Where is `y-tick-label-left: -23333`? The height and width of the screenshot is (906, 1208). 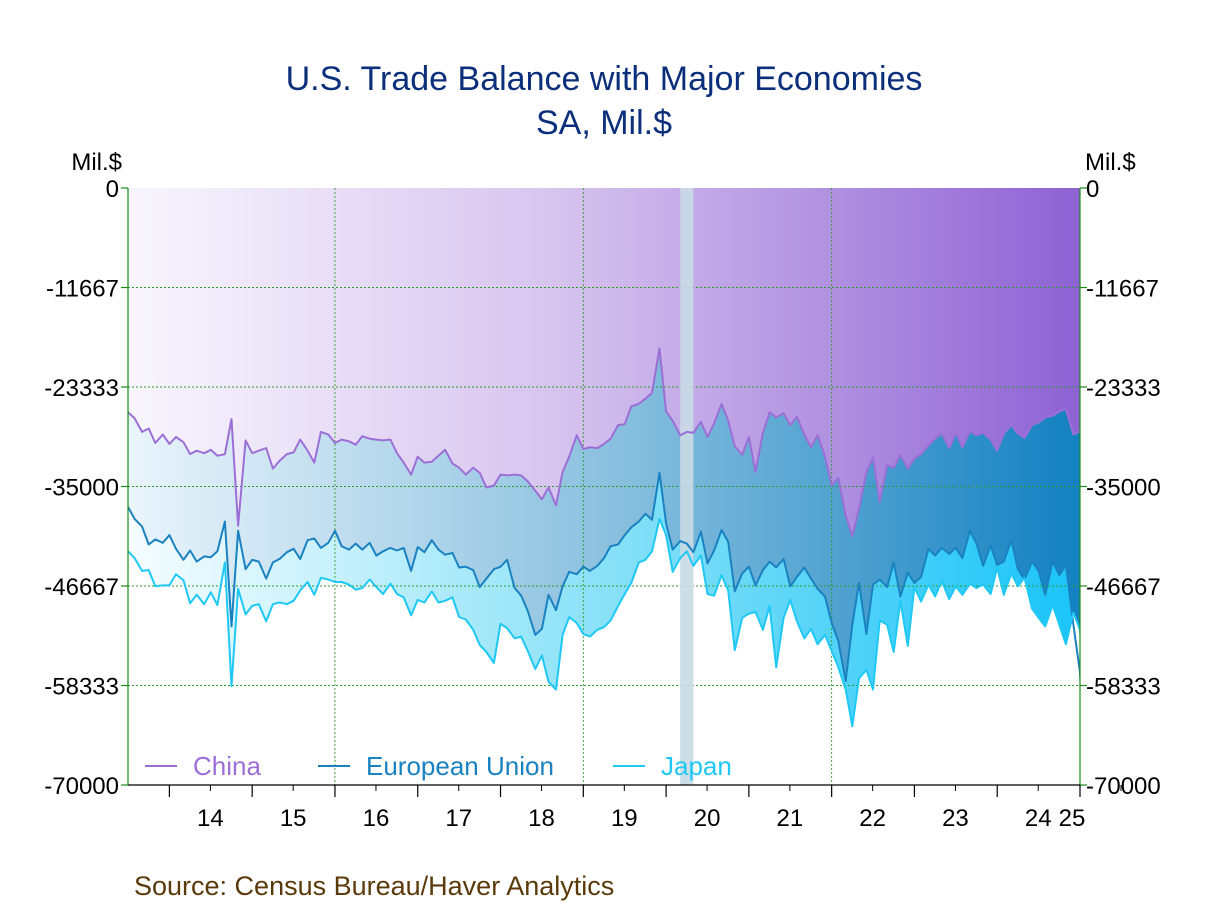
y-tick-label-left: -23333 is located at coordinates (81, 388).